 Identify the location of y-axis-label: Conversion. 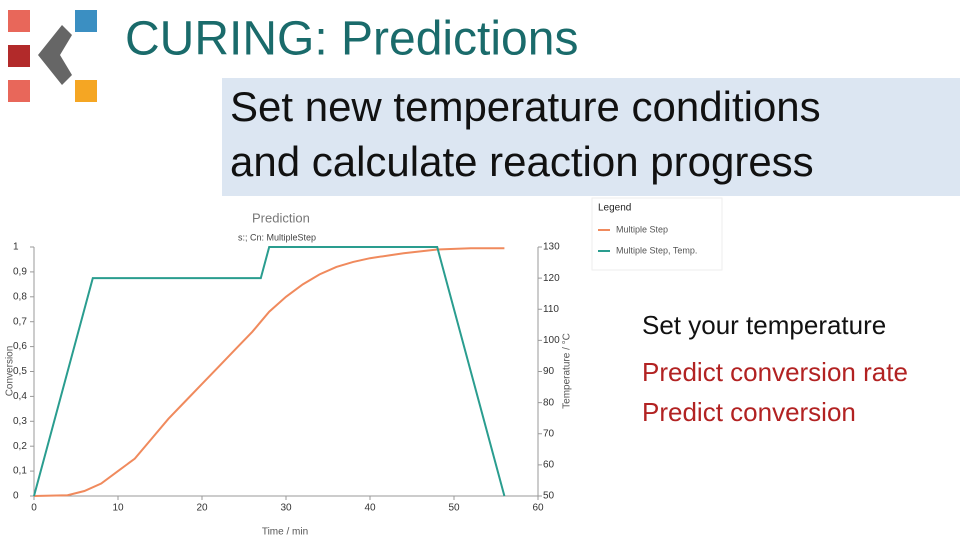
(10, 371).